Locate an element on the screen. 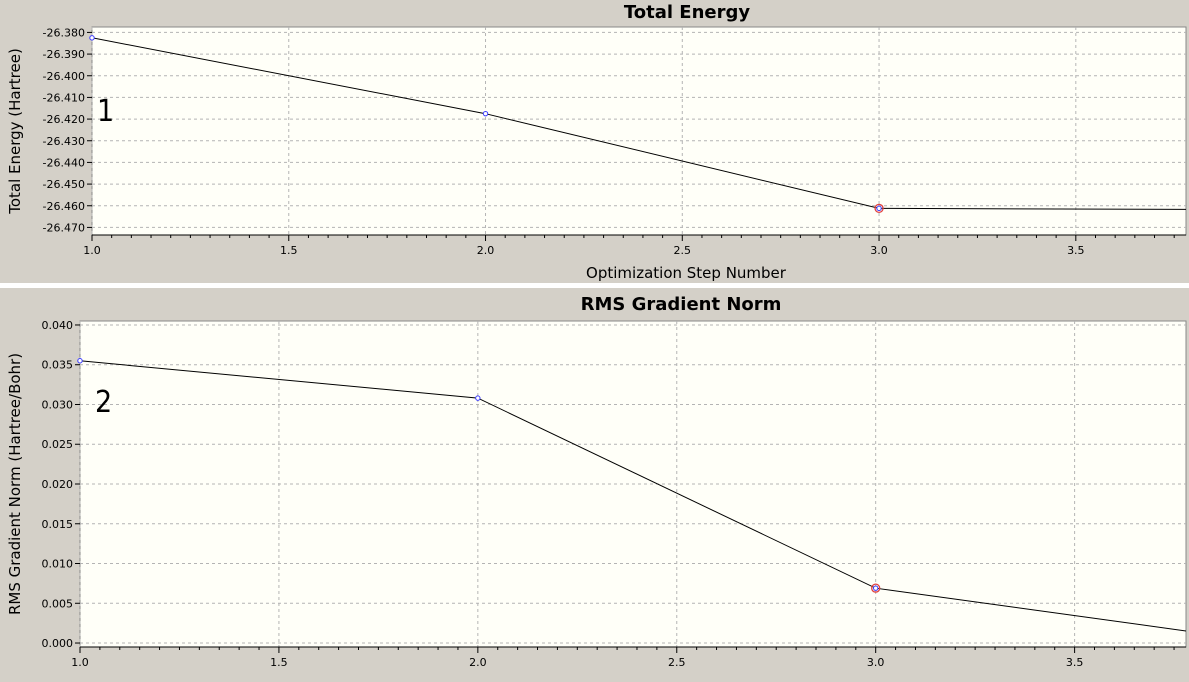 This screenshot has width=1189, height=682. y-tick-label: -26.380 is located at coordinates (64, 32).